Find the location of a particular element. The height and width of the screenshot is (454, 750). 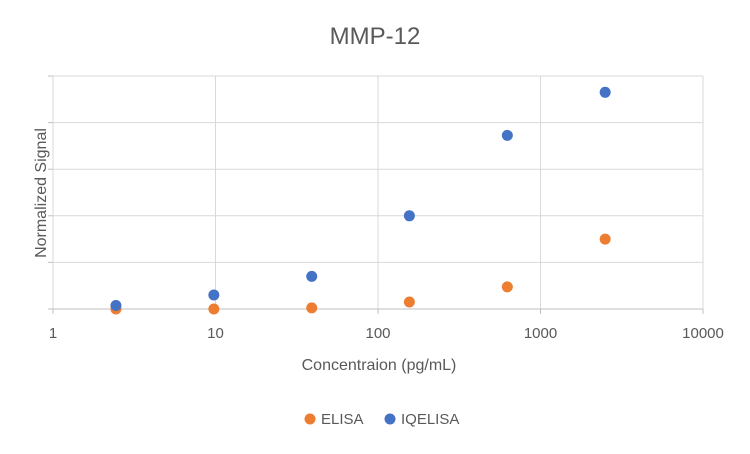

chart-title: MMP-12 is located at coordinates (375, 36).